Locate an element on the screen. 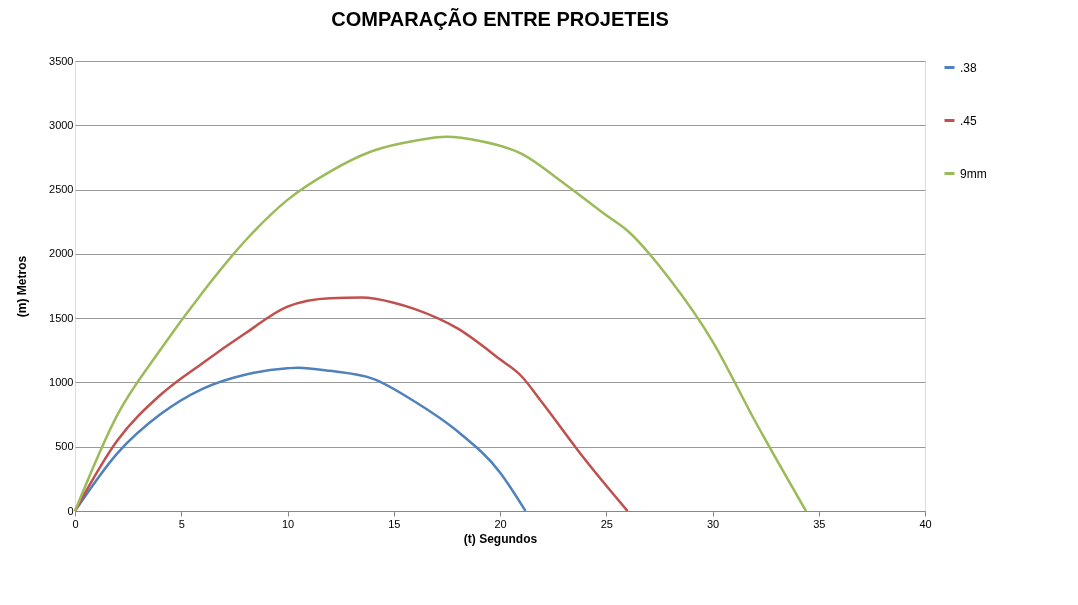  chart-title: COMPARAÇÃO ENTRE PROJETEIS is located at coordinates (500, 19).